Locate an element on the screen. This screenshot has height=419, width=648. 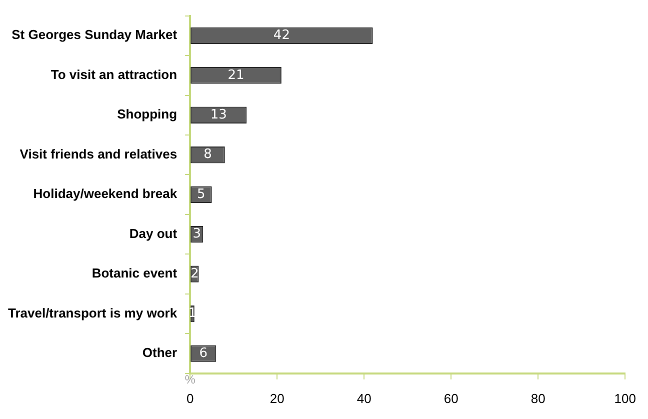
y-tick-label: Visit friends and relatives is located at coordinates (99, 154).